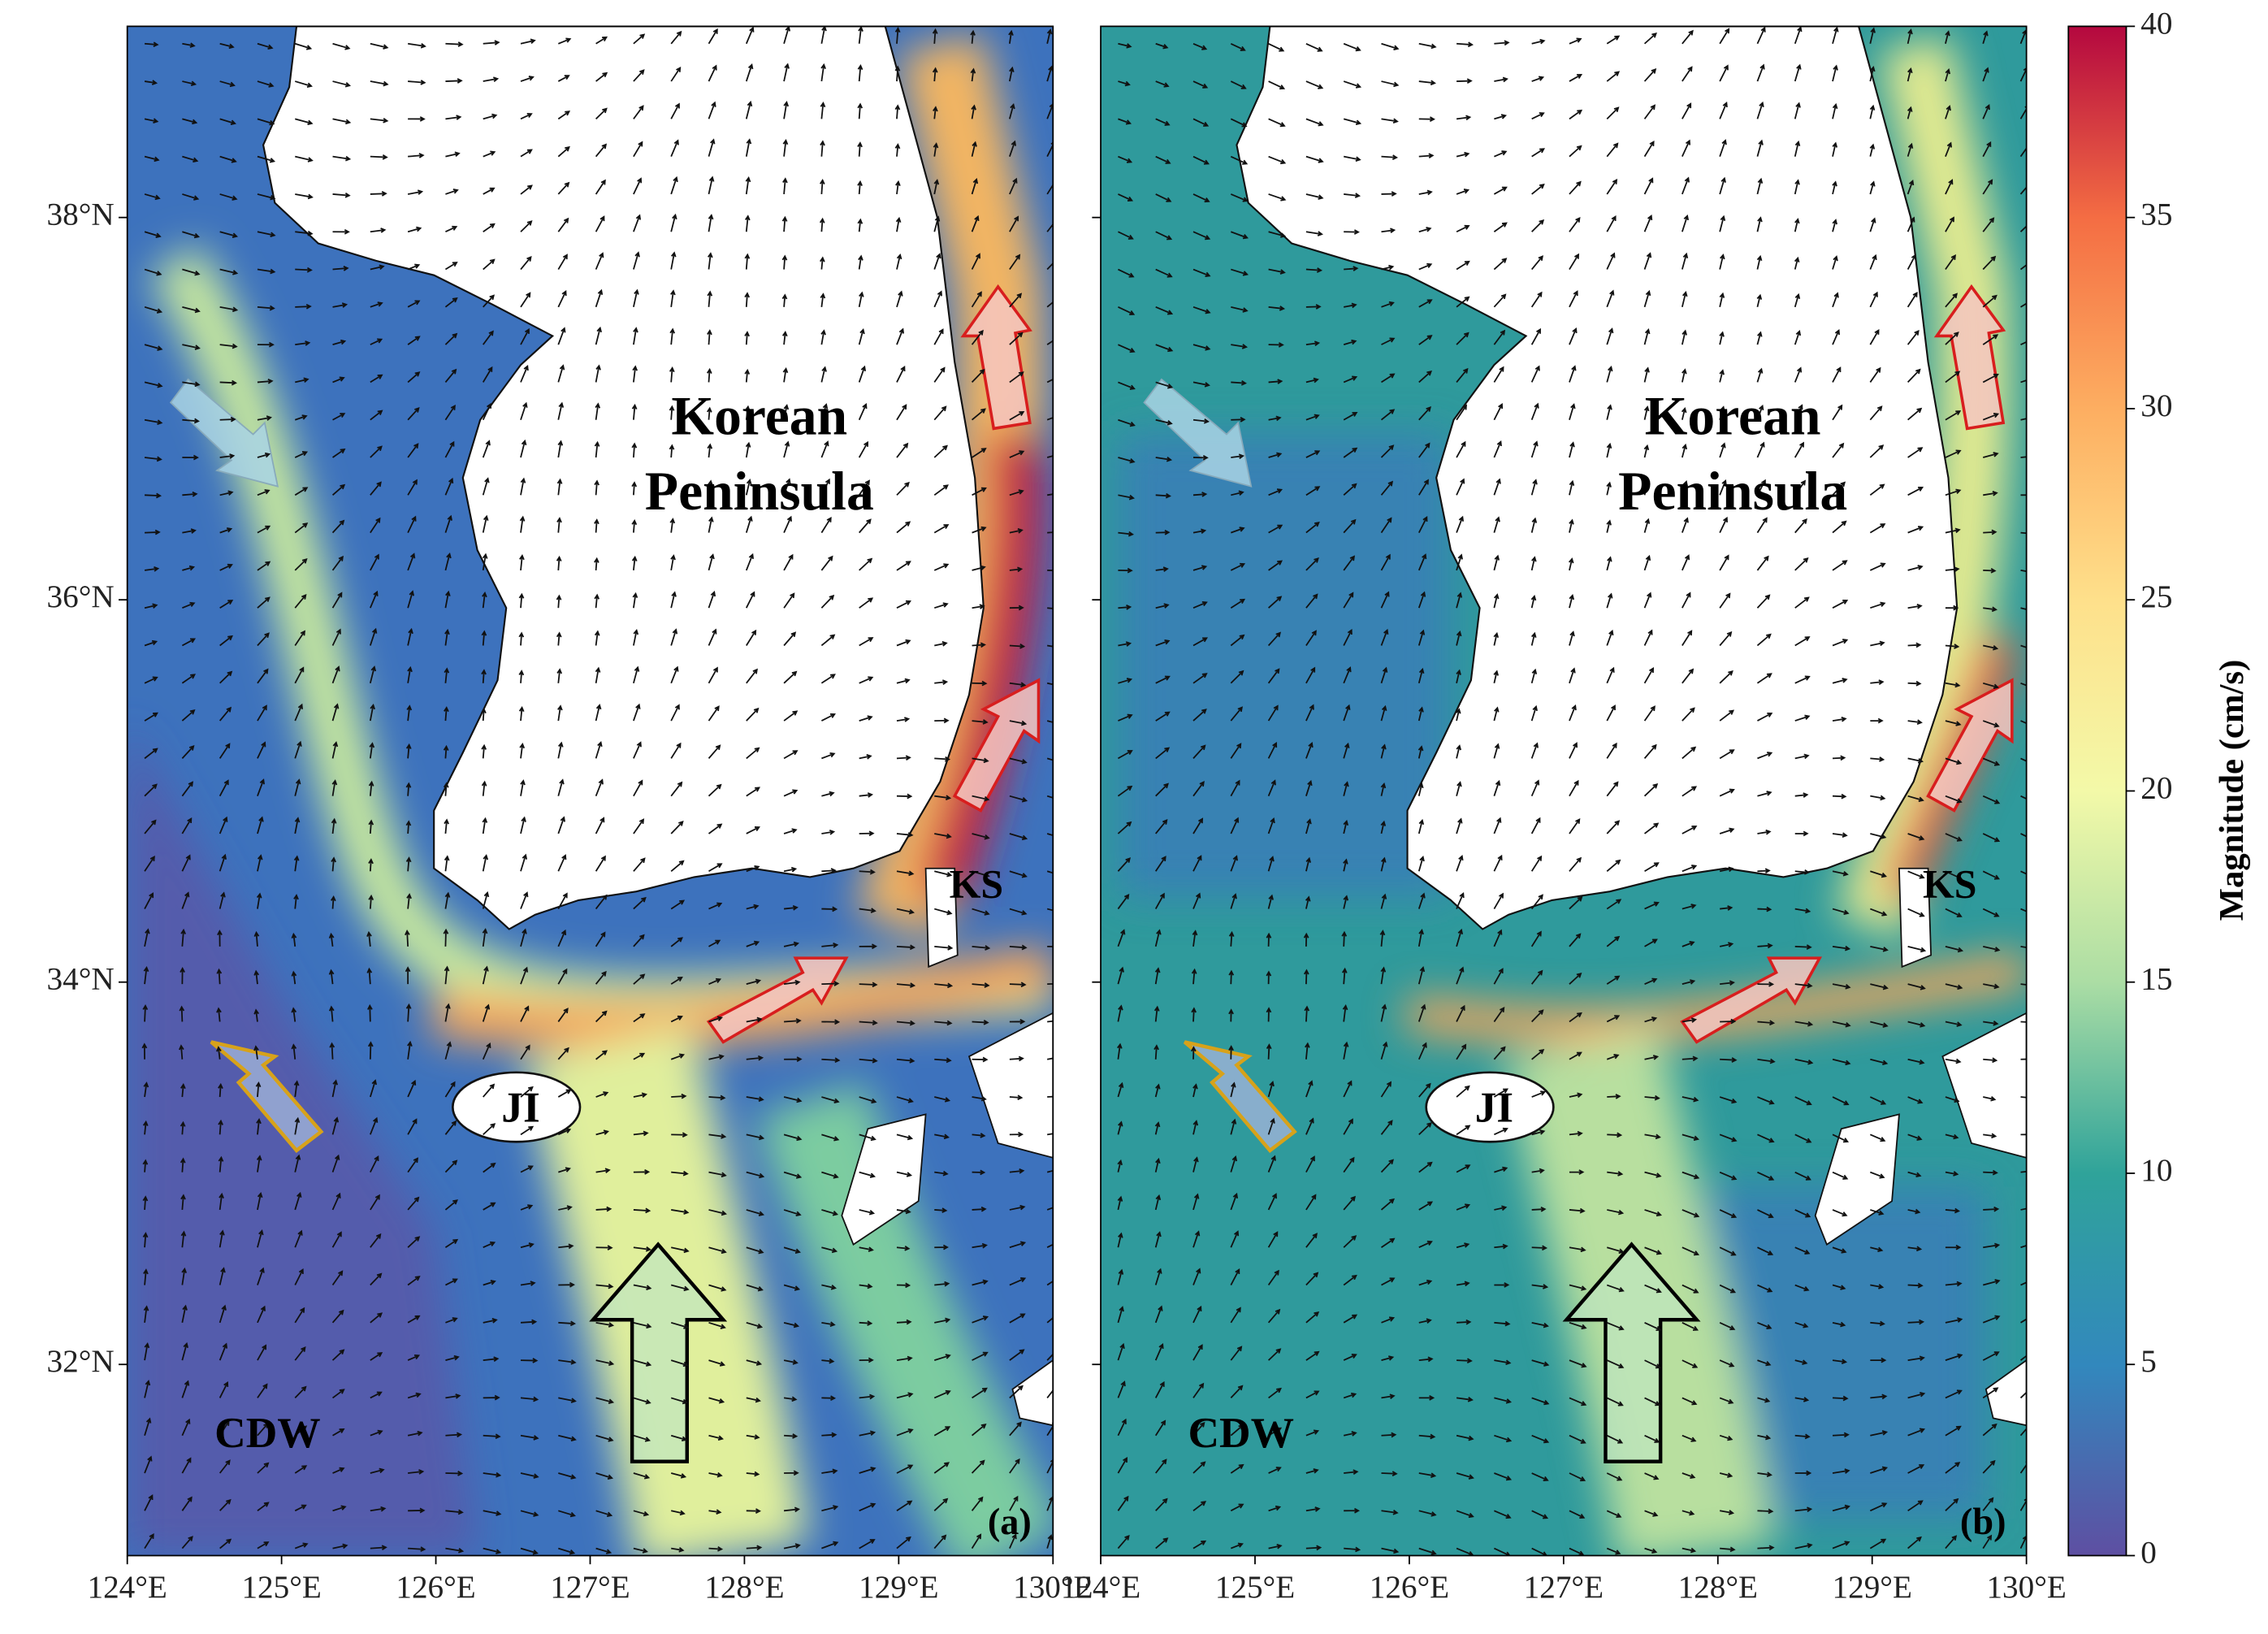 The width and height of the screenshot is (2268, 1634). What do you see at coordinates (1255, 1588) in the screenshot?
I see `x-tick-label: 125°E` at bounding box center [1255, 1588].